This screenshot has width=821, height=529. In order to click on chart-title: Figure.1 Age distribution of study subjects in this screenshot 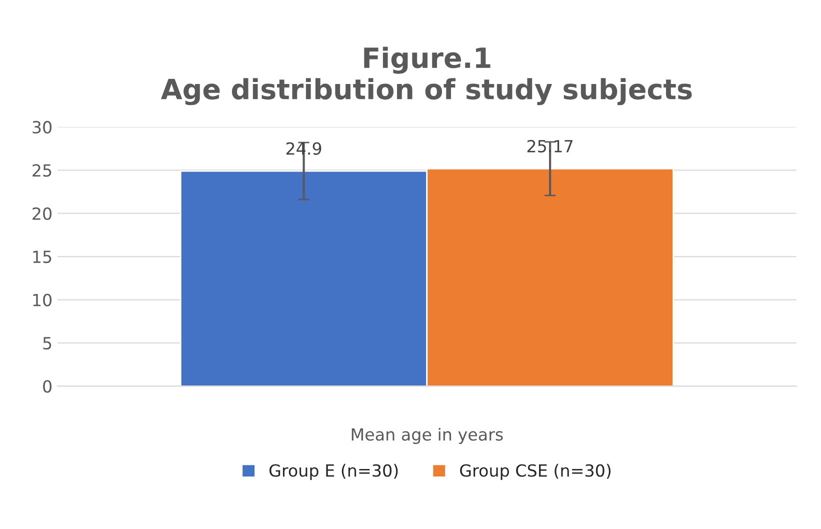, I will do `click(426, 76)`.